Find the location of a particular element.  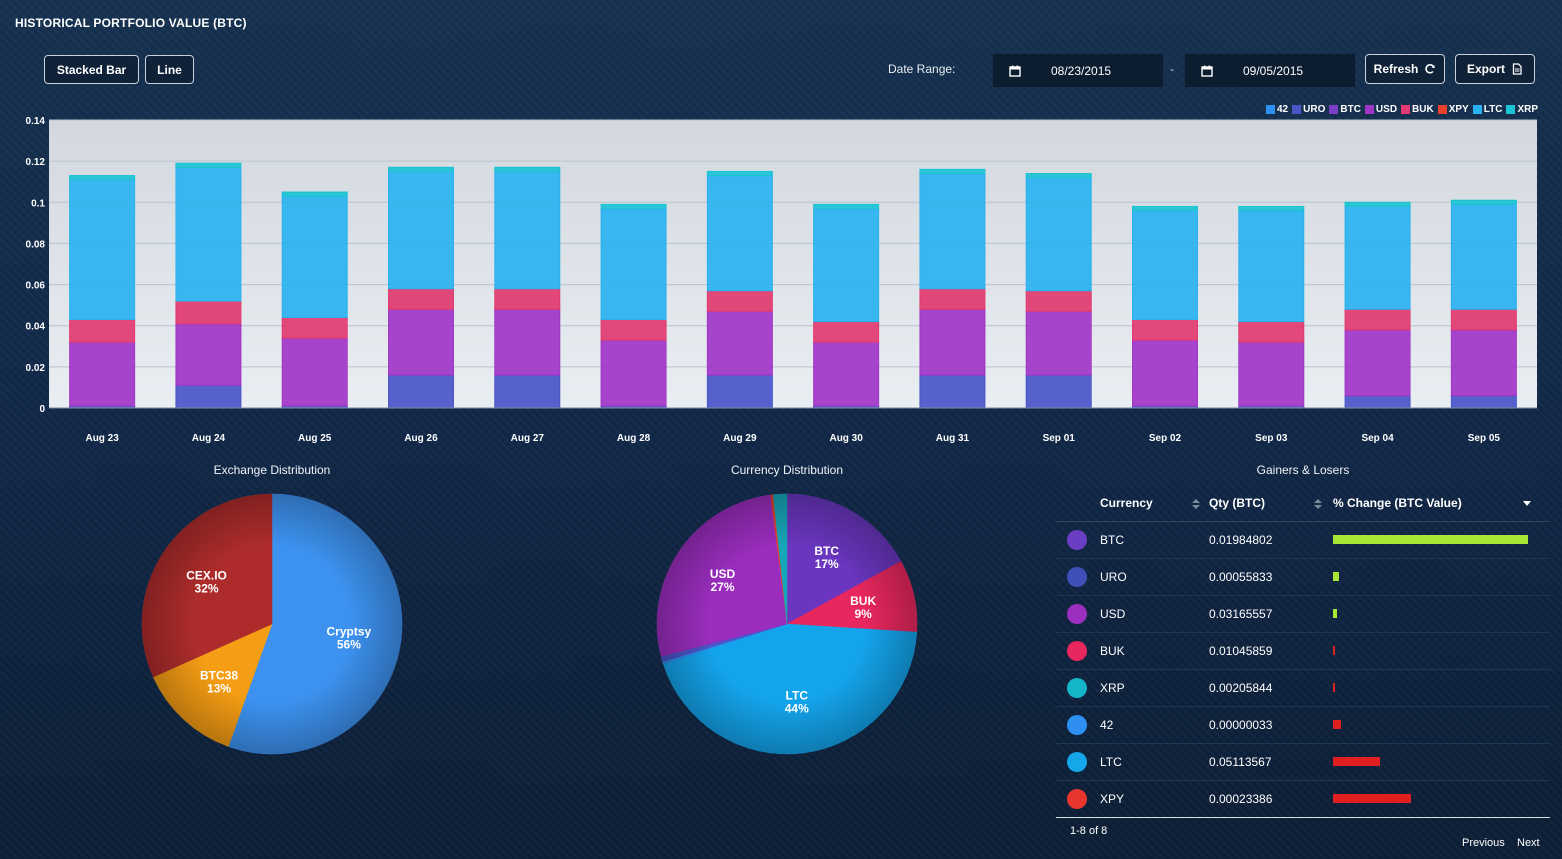

table-row: BUK 0.01045859 is located at coordinates (1303, 651).